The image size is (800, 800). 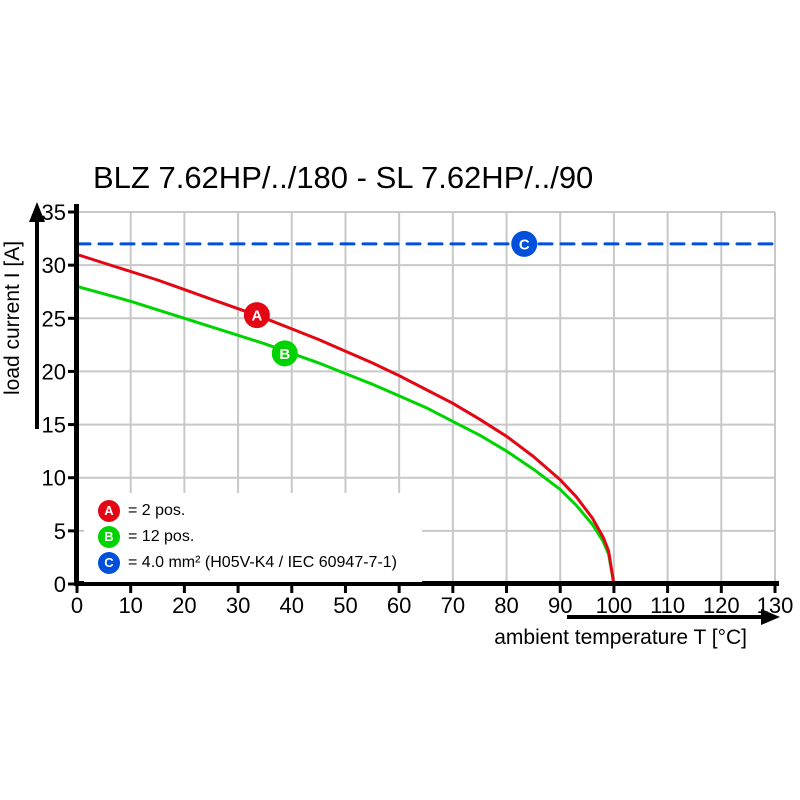 I want to click on legend-item-B: B = 12 pos., so click(x=260, y=537).